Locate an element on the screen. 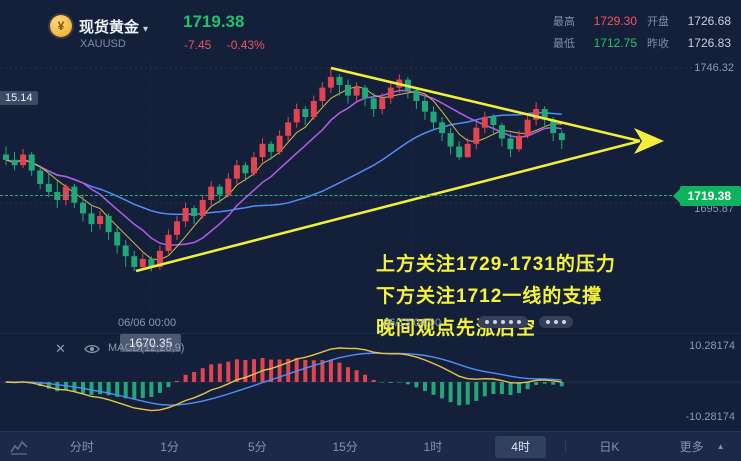 This screenshot has height=461, width=741. toolbar-divider is located at coordinates (565, 446).